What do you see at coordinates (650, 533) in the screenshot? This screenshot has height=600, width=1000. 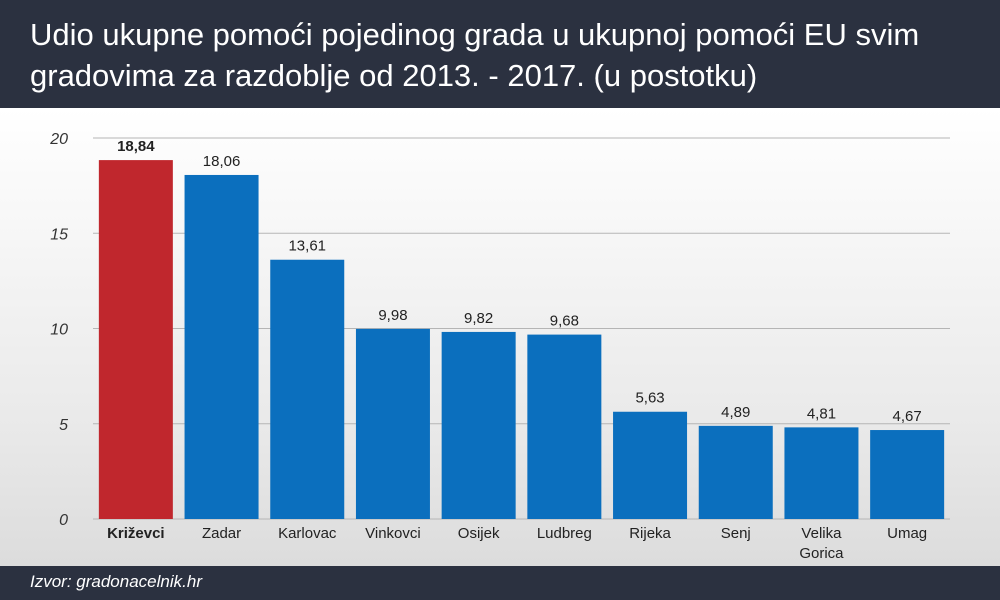 I see `x-tick-label: Rijeka` at bounding box center [650, 533].